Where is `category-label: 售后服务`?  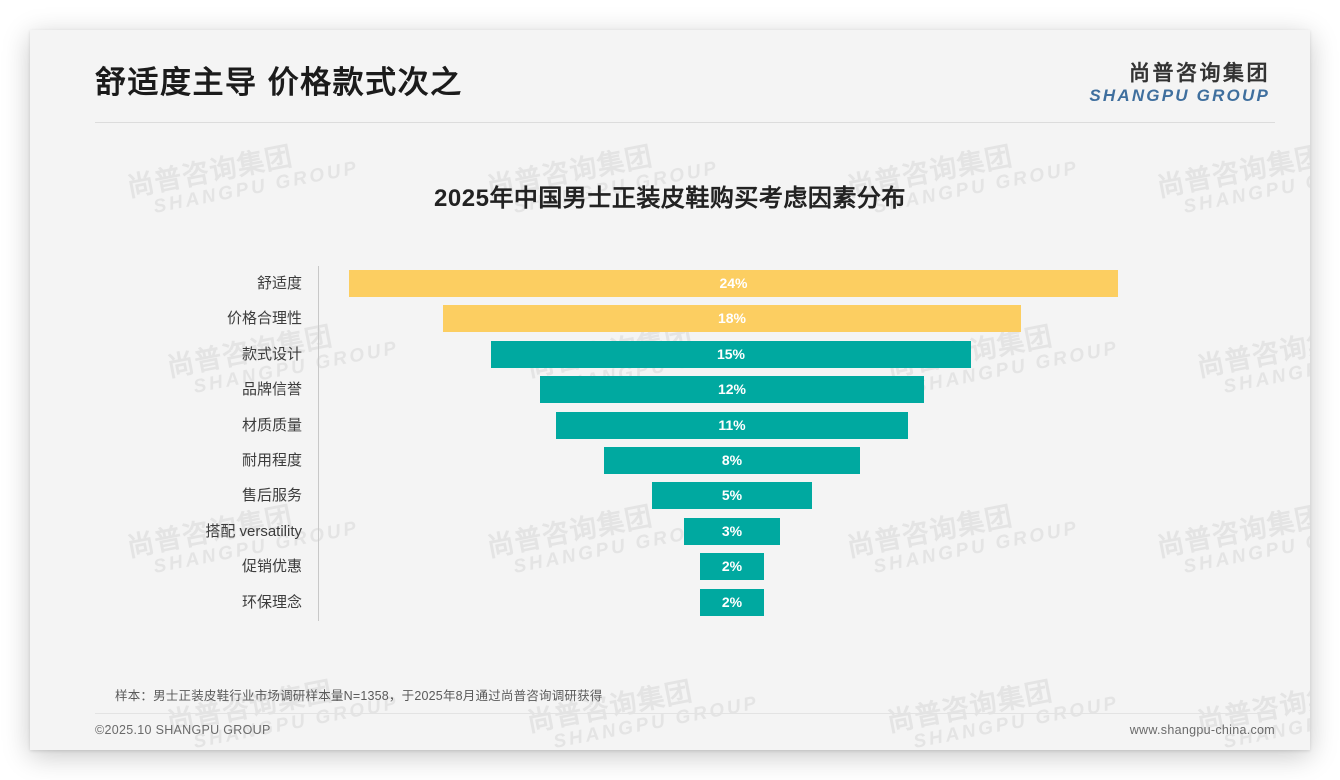
category-label: 售后服务 is located at coordinates (271, 496).